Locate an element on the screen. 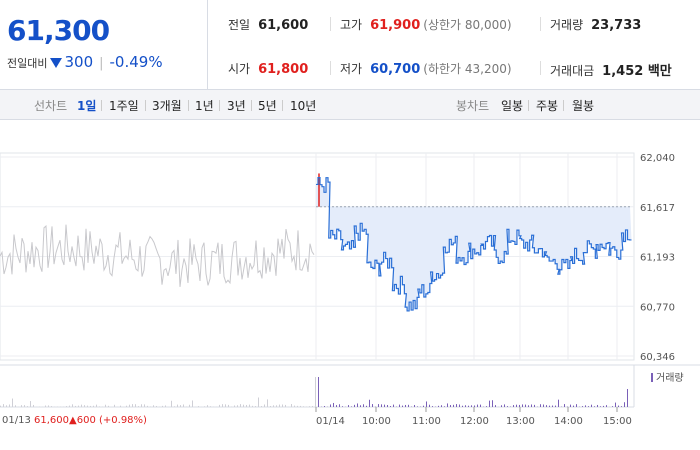  upper-limit: (상한가 80,000) is located at coordinates (467, 25).